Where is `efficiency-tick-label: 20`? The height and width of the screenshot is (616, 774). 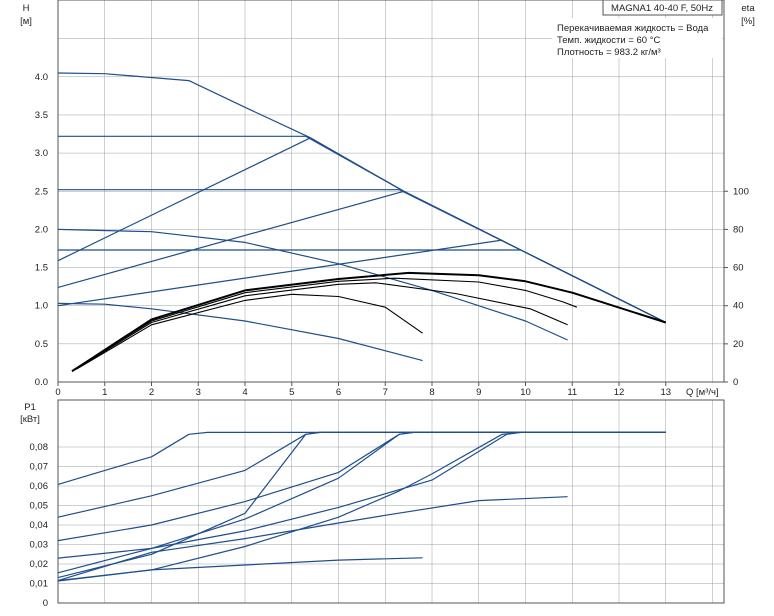 efficiency-tick-label: 20 is located at coordinates (738, 344).